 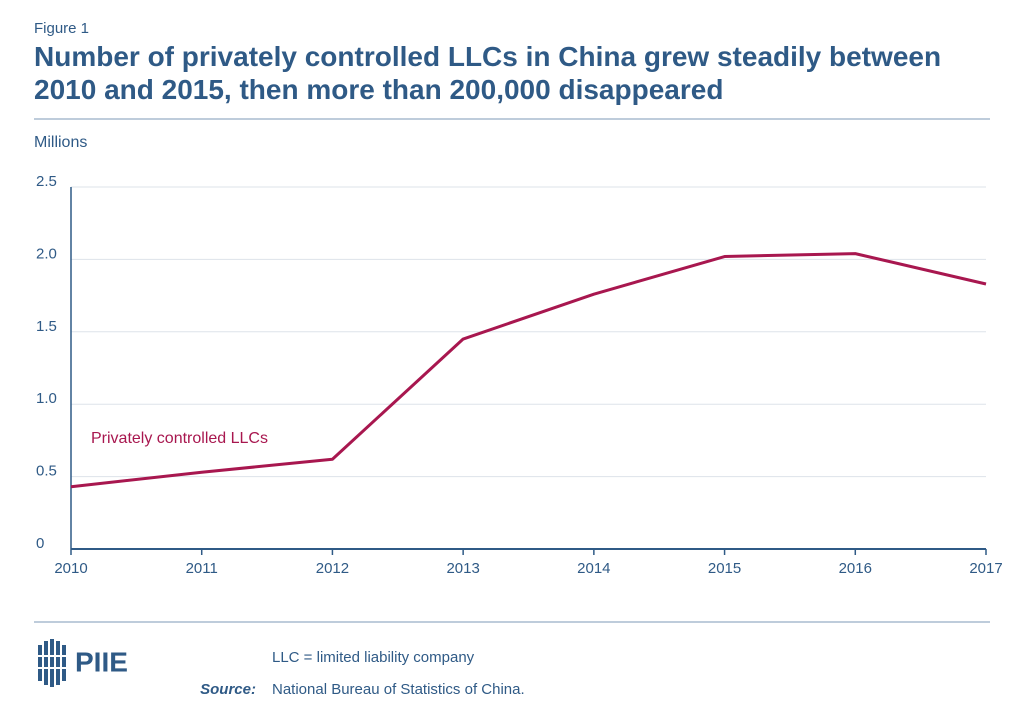 What do you see at coordinates (724, 568) in the screenshot?
I see `x-tick-label: 2015` at bounding box center [724, 568].